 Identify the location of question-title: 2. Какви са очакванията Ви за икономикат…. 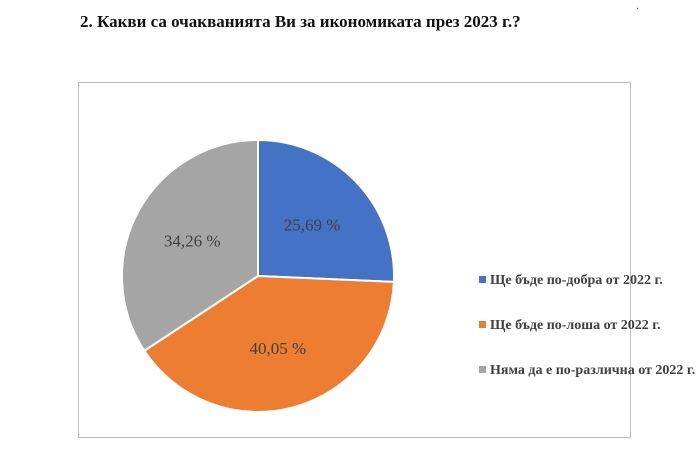
(300, 21).